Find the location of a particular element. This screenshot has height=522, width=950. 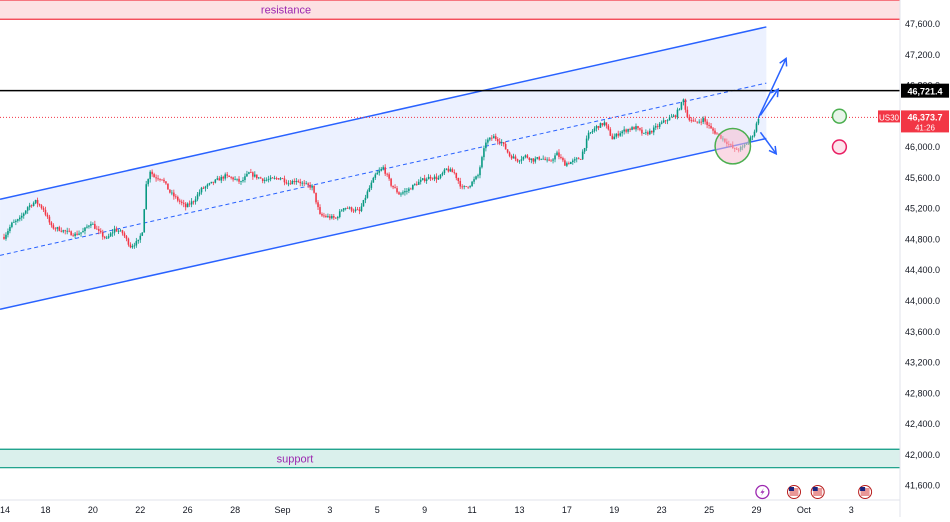

x-tick-label: 23 is located at coordinates (662, 510).